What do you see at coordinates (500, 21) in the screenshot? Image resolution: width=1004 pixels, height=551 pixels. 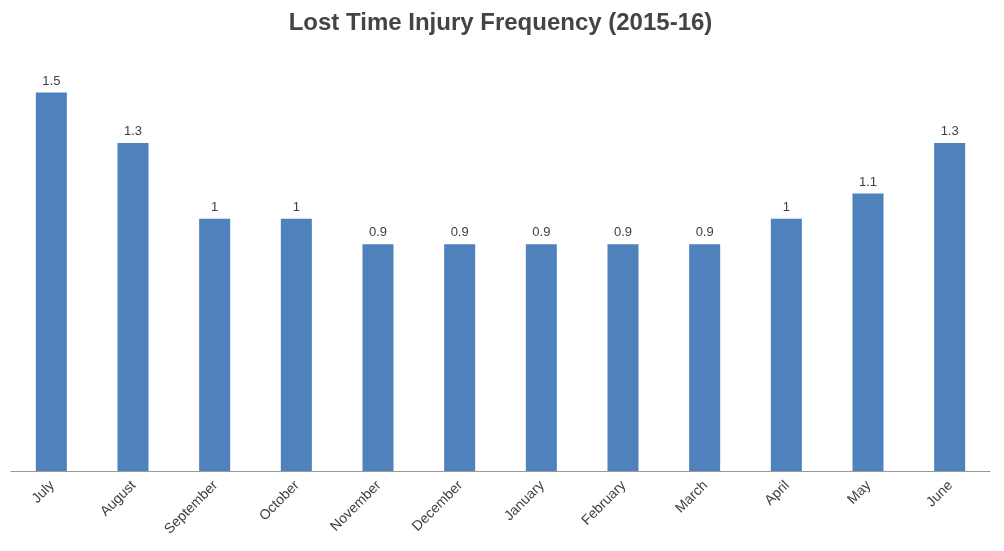 I see `chart-title: Lost Time Injury Frequency (2015-16)` at bounding box center [500, 21].